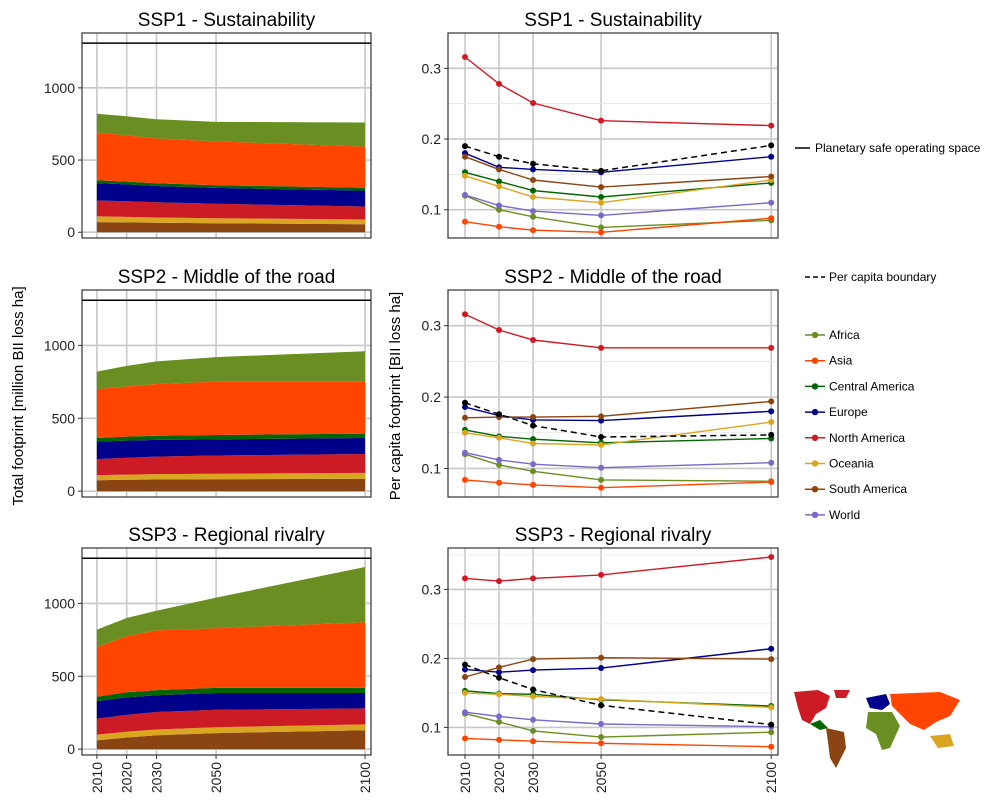 This screenshot has height=805, width=995. Describe the element at coordinates (127, 777) in the screenshot. I see `x-tick-label: 2020` at that location.